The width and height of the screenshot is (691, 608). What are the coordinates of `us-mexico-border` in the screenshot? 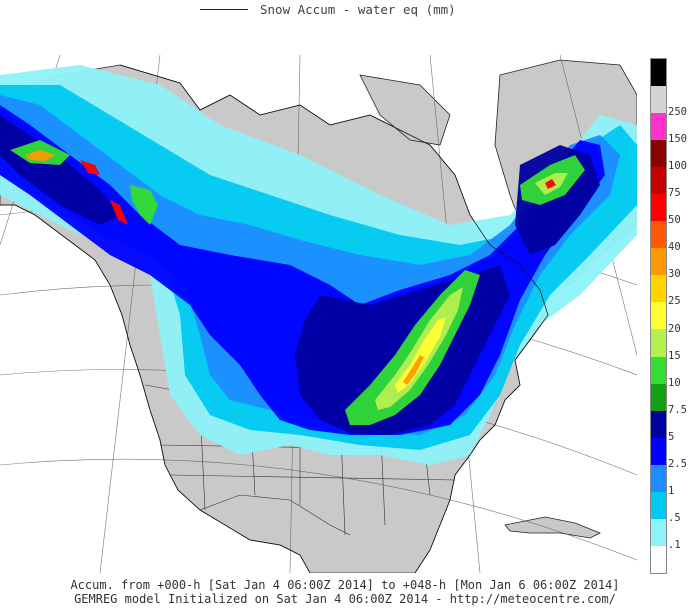 It's located at (275, 515).